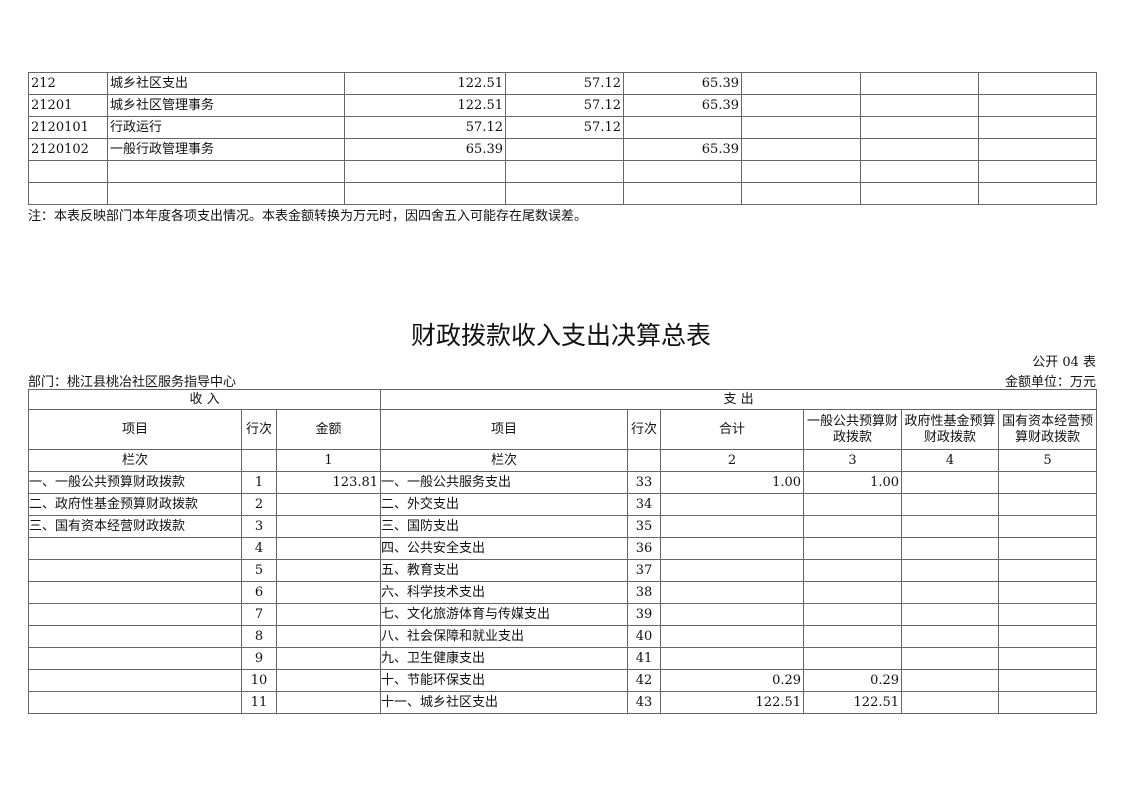 The width and height of the screenshot is (1122, 793). I want to click on page-title: 财政拨款收入支出决算总表, so click(560, 335).